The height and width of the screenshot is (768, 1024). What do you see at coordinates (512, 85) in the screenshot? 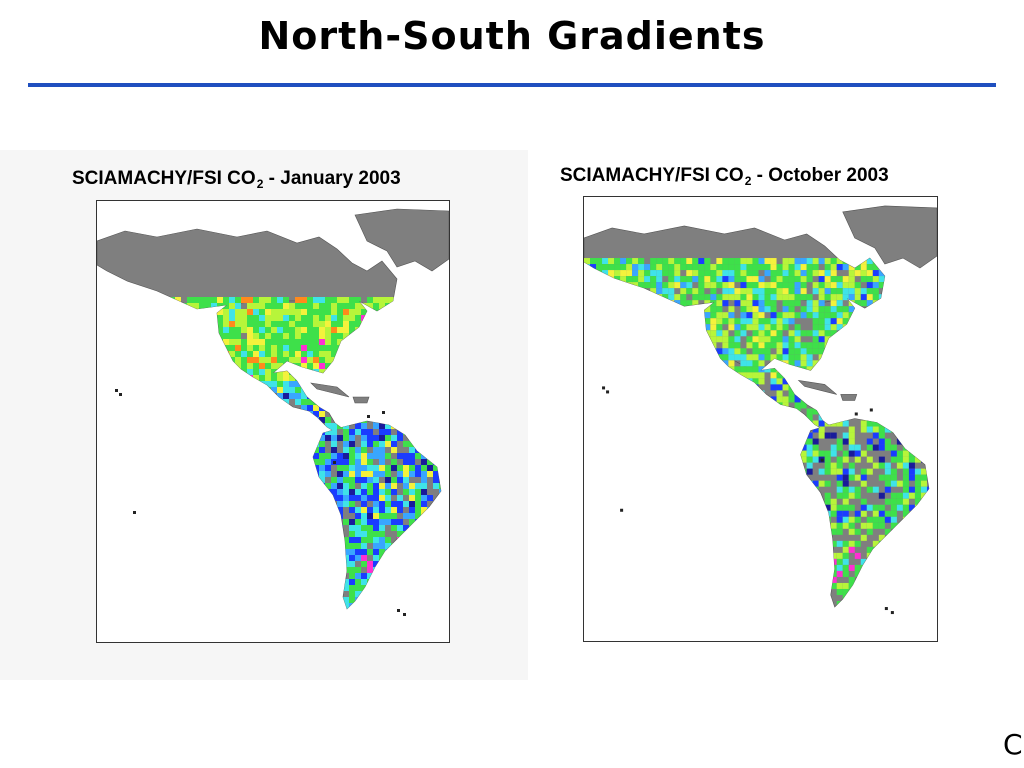
I see `title-divider` at bounding box center [512, 85].